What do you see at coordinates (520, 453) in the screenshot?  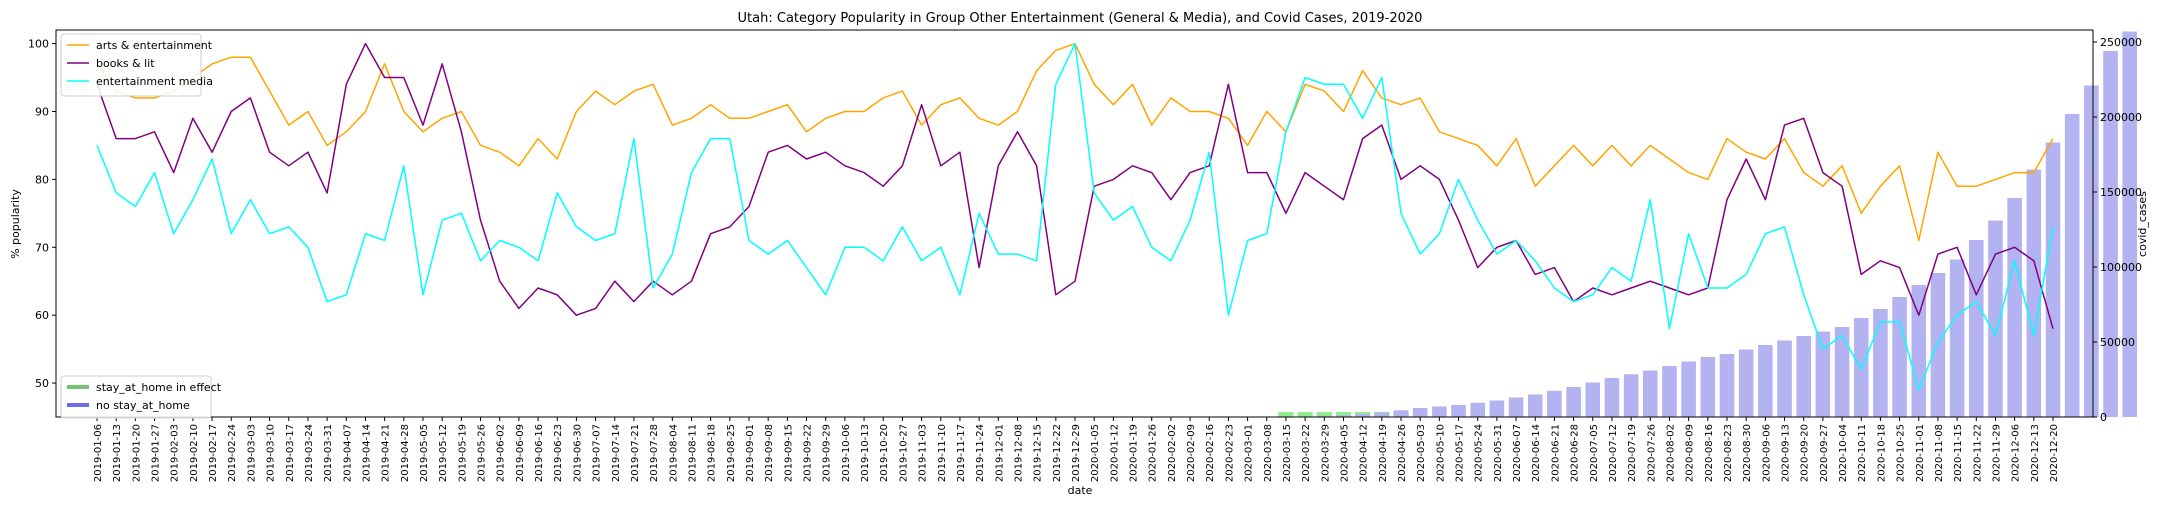 I see `x-tick-label: 2019-06-09` at bounding box center [520, 453].